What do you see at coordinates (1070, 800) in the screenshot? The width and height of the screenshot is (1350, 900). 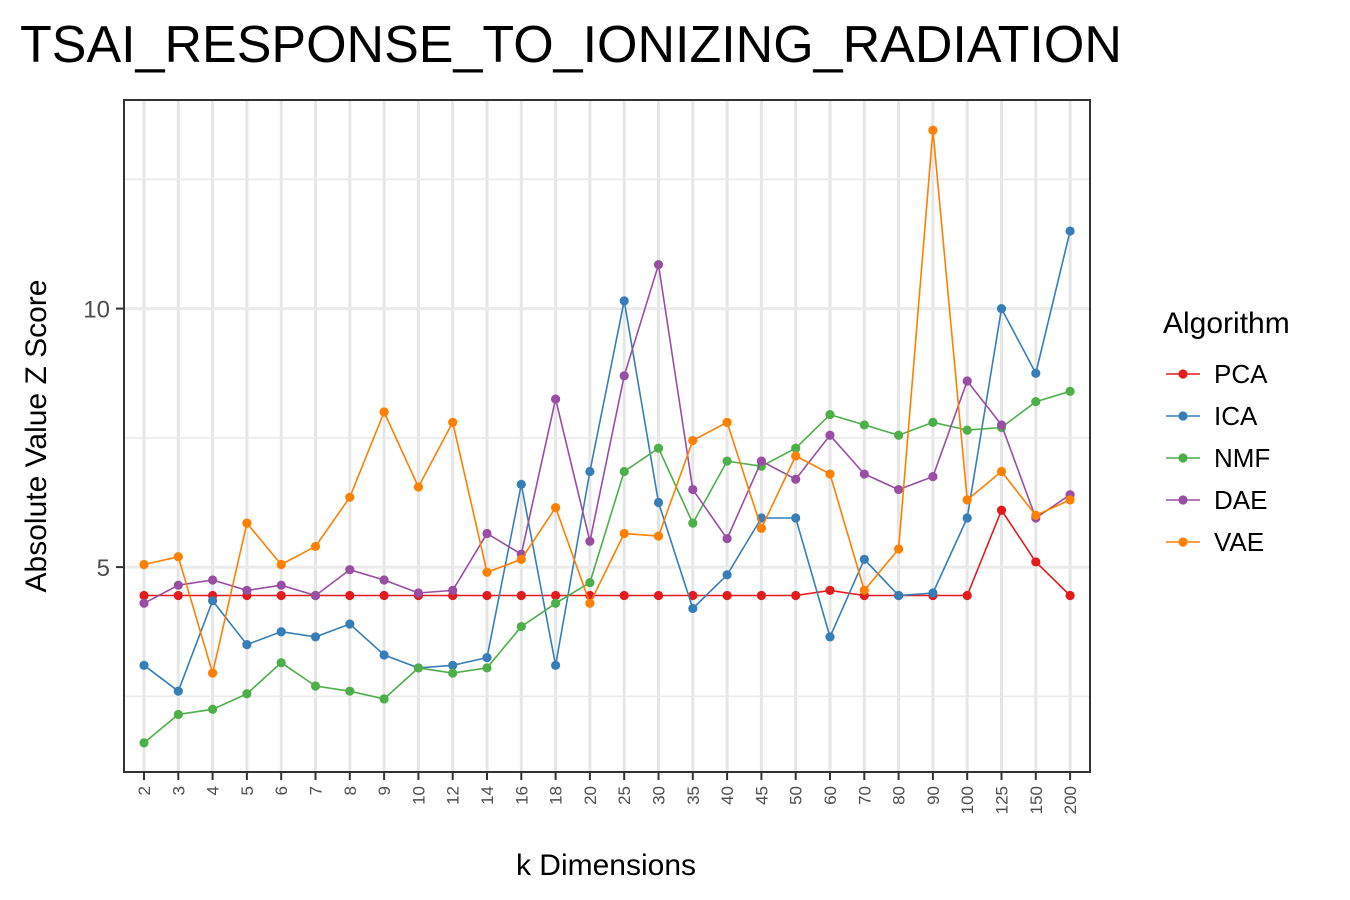 I see `x-tick-label: 200` at bounding box center [1070, 800].